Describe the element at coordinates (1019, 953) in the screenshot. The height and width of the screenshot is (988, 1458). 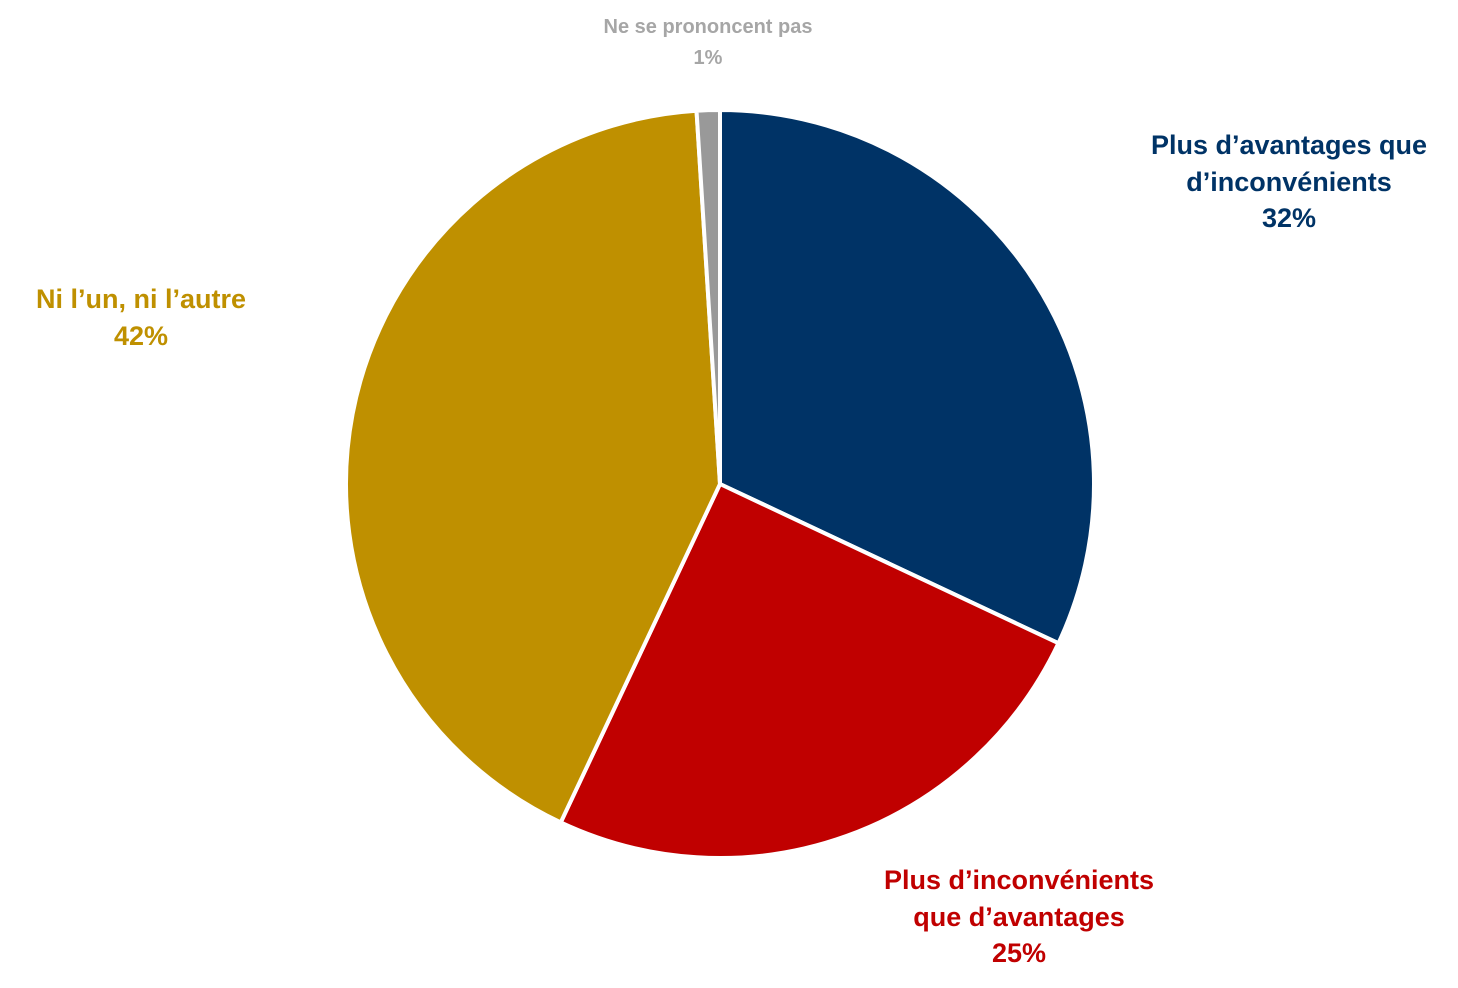
I see `slice-value-label: 25%` at that location.